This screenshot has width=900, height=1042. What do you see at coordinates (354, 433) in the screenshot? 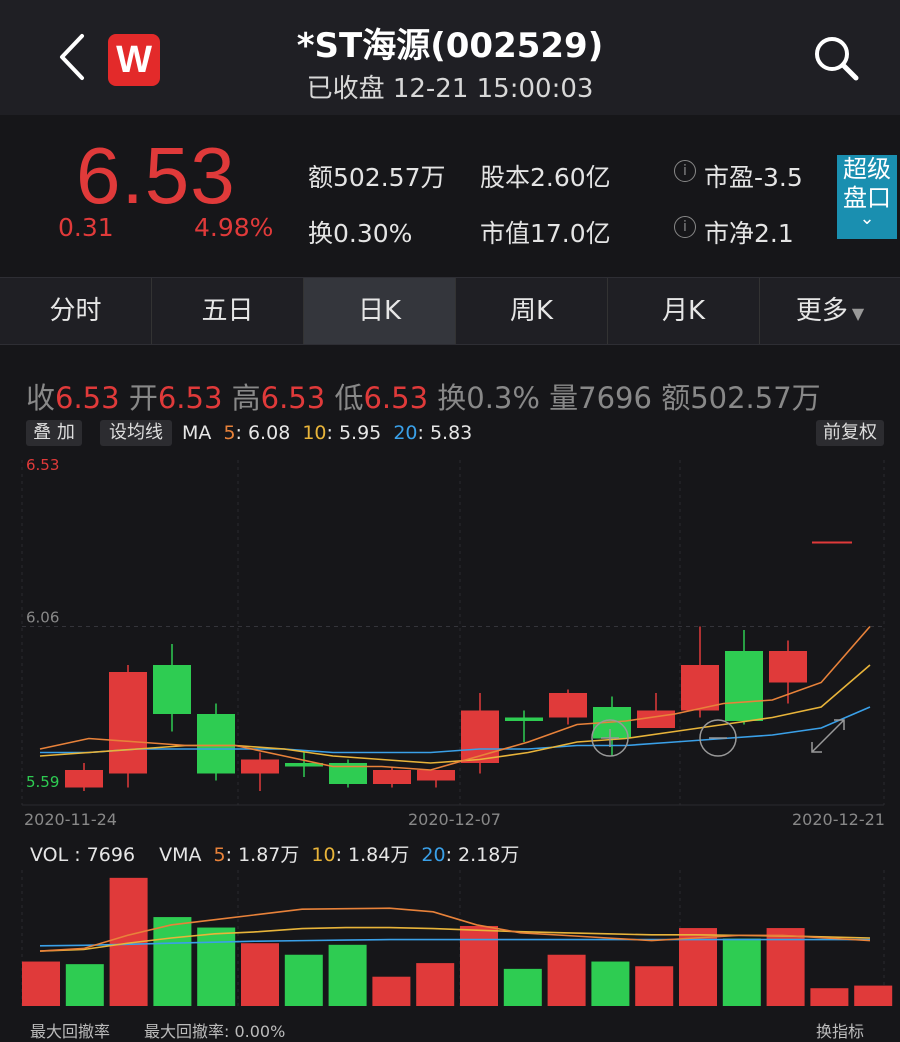
I see `ma10-value: : 5.95` at bounding box center [354, 433].